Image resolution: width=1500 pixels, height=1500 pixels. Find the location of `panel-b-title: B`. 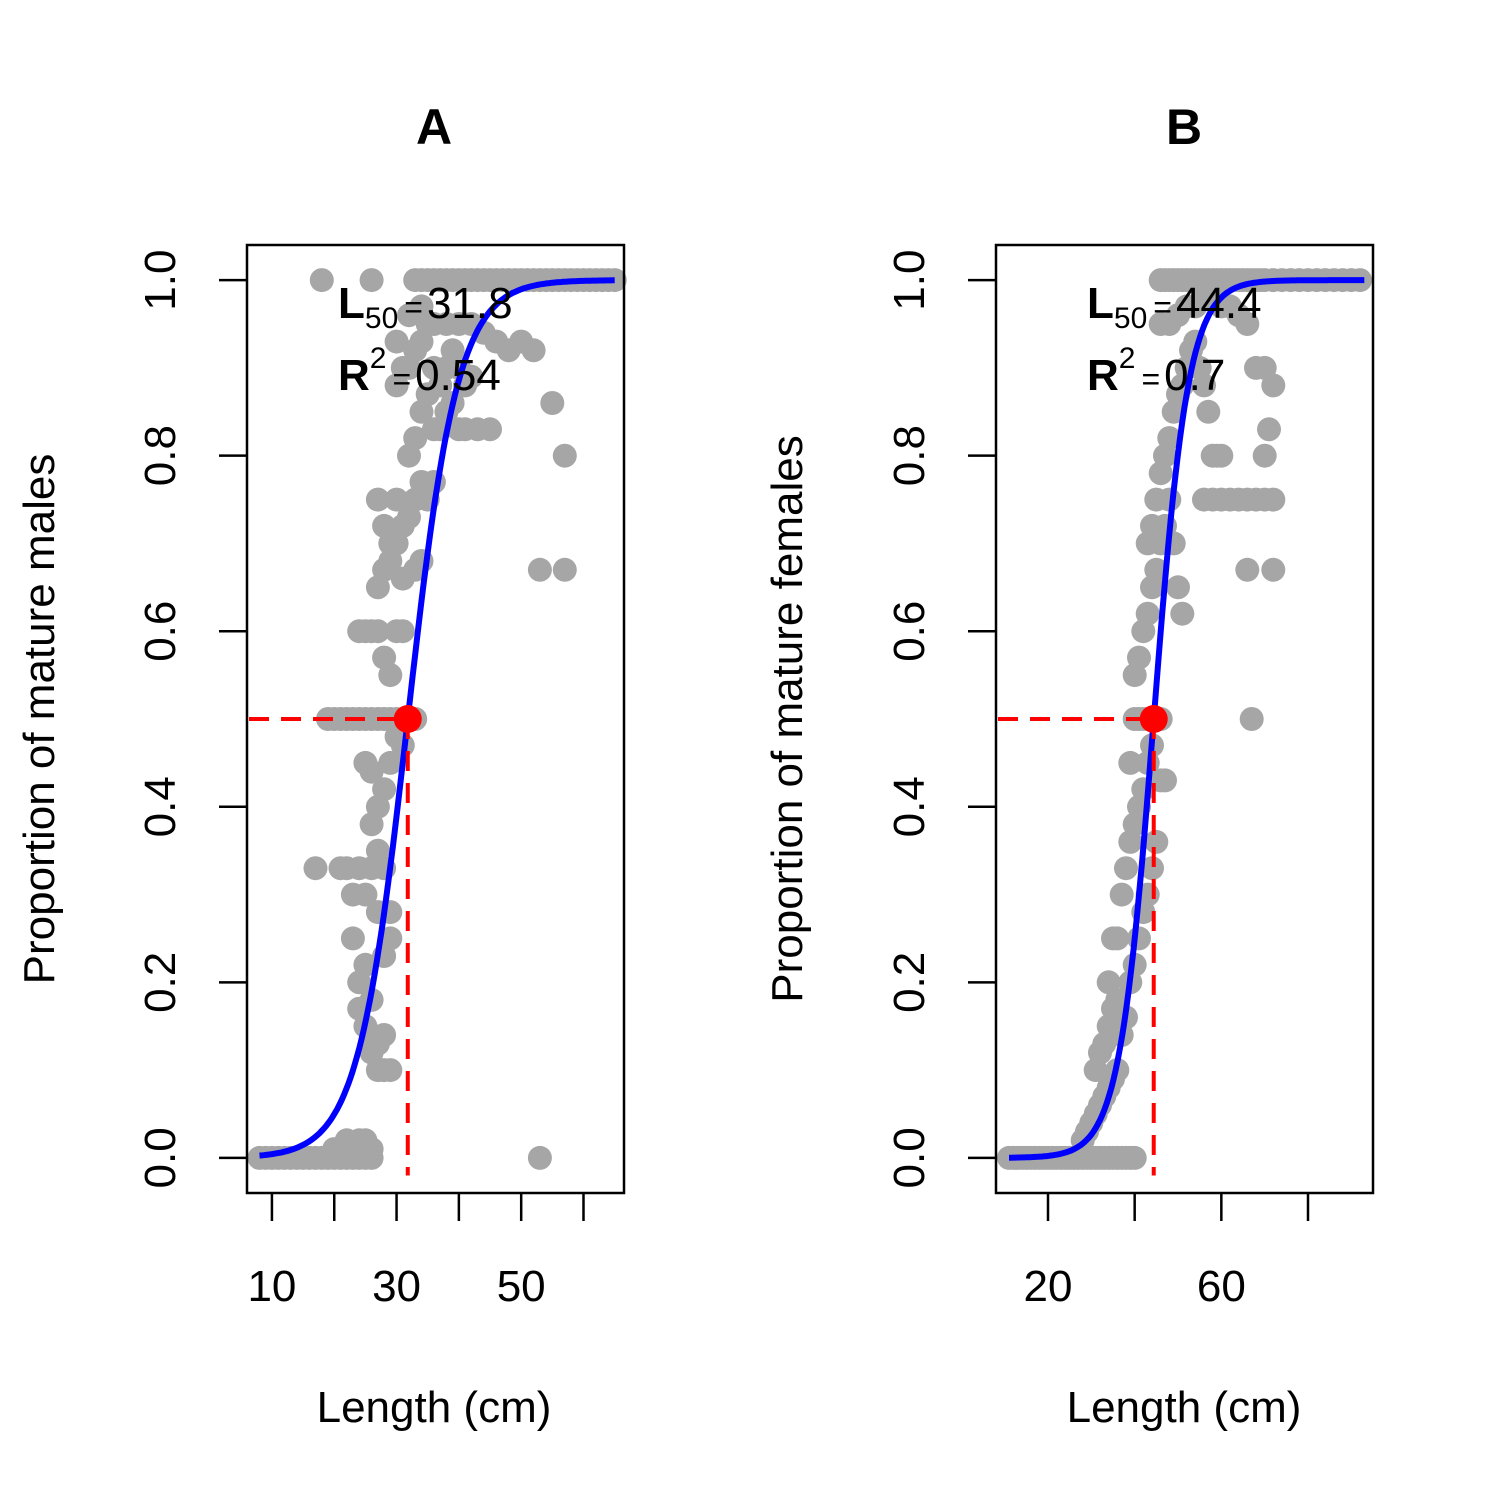

panel-b-title: B is located at coordinates (1184, 127).